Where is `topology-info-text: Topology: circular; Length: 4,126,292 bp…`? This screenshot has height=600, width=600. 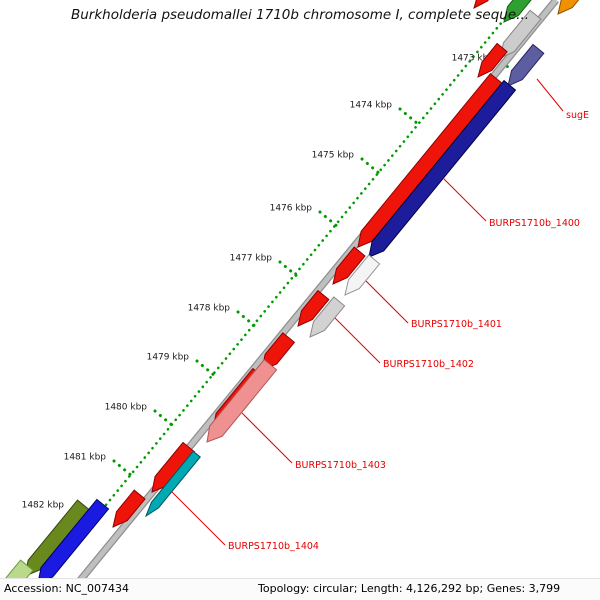 topology-info-text: Topology: circular; Length: 4,126,292 bp… is located at coordinates (409, 588).